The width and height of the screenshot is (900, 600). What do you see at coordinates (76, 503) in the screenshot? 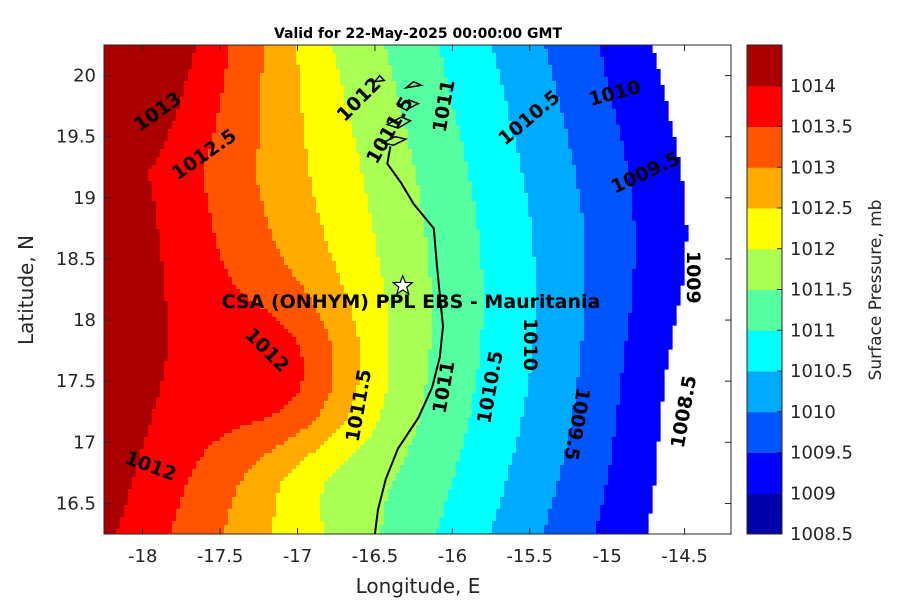
I see `y-tick-label: 16.5` at bounding box center [76, 503].